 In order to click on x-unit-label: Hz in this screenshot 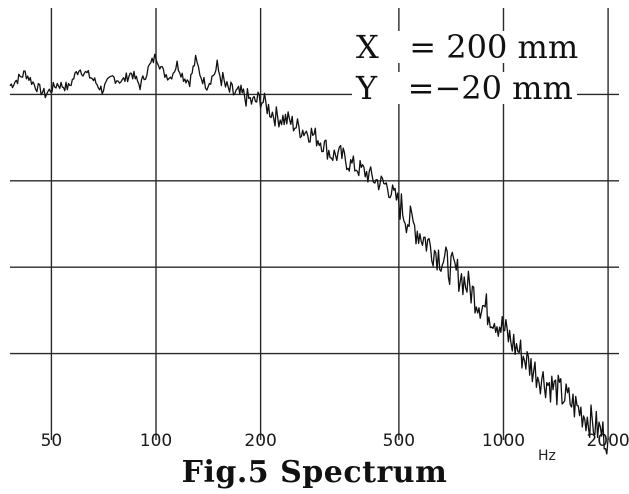, I will do `click(547, 456)`.